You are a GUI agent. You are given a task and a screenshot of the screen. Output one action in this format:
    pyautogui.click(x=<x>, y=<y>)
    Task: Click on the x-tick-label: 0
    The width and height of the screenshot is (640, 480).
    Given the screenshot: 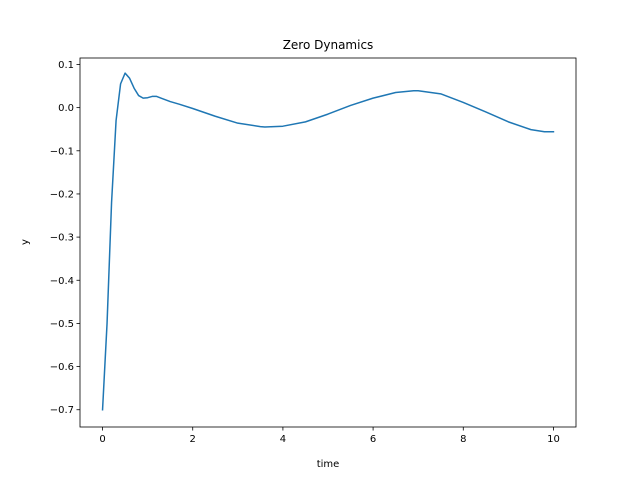 What is the action you would take?
    pyautogui.click(x=102, y=439)
    